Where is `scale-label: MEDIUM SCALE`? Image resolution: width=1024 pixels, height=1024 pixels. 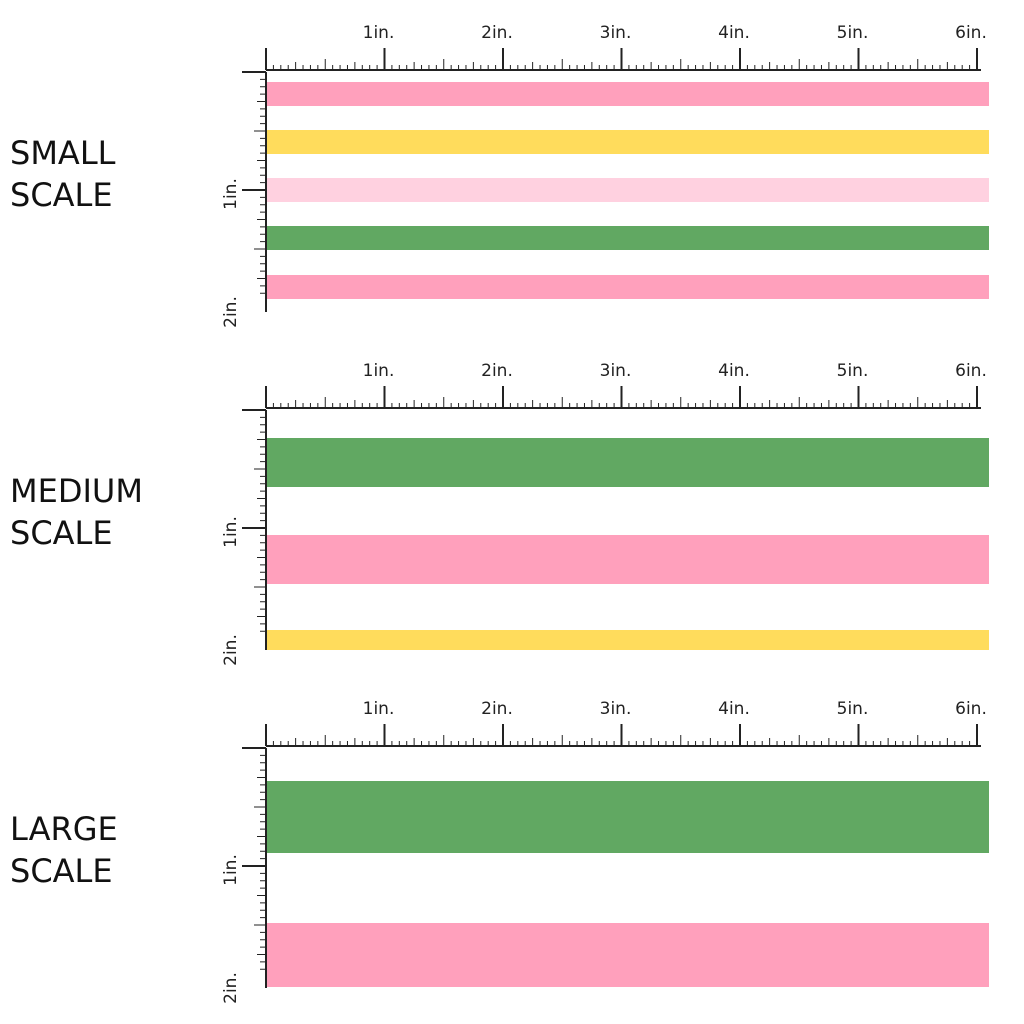 scale-label: MEDIUM SCALE is located at coordinates (76, 512).